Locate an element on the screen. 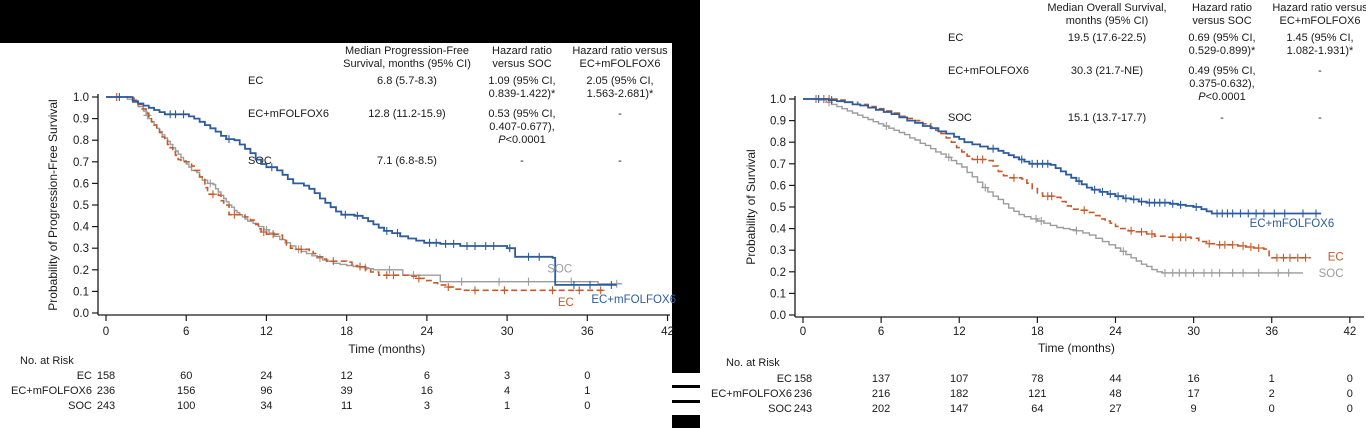  stats-hr-ecm-value: 2.05 (95% CI, 1.563-2.681)* is located at coordinates (620, 88).